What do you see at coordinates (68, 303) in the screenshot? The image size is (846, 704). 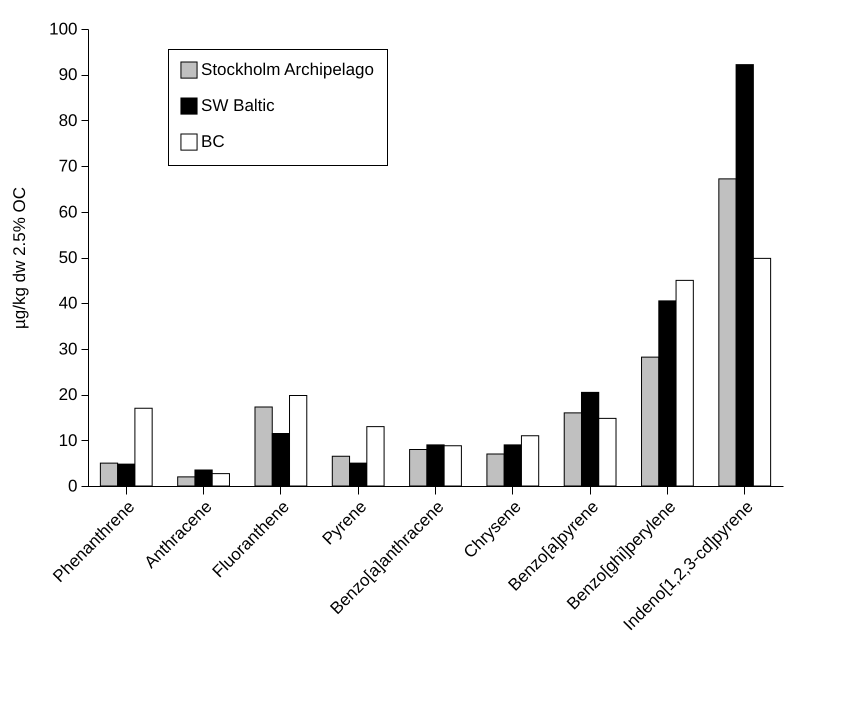 I see `y-tick-label: 40` at bounding box center [68, 303].